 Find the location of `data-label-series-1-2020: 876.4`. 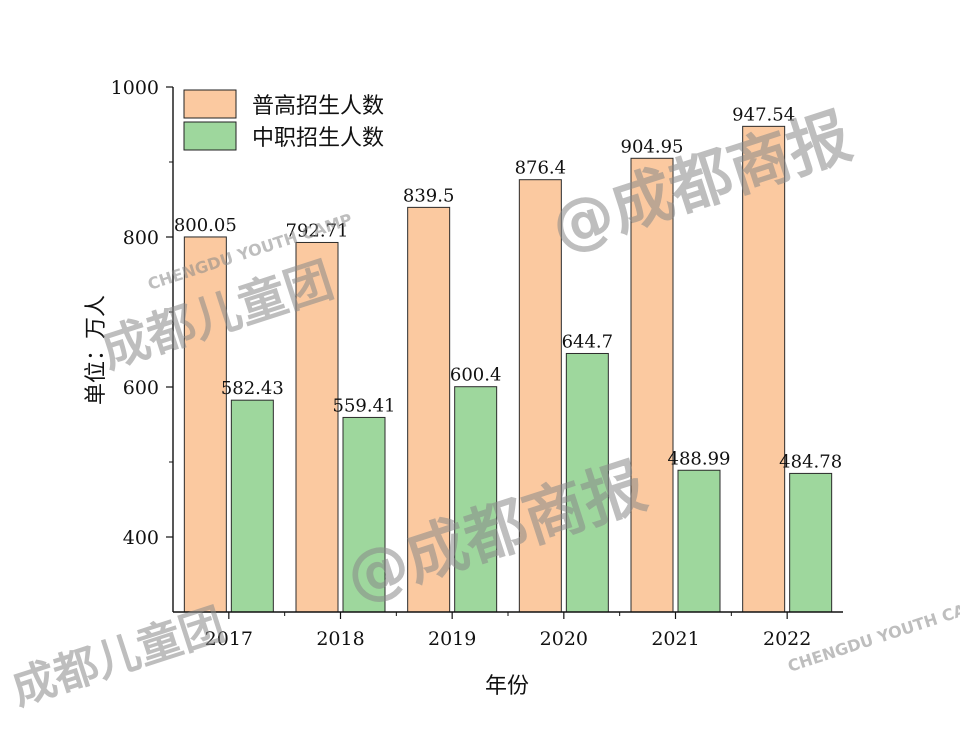

data-label-series-1-2020: 876.4 is located at coordinates (541, 168).